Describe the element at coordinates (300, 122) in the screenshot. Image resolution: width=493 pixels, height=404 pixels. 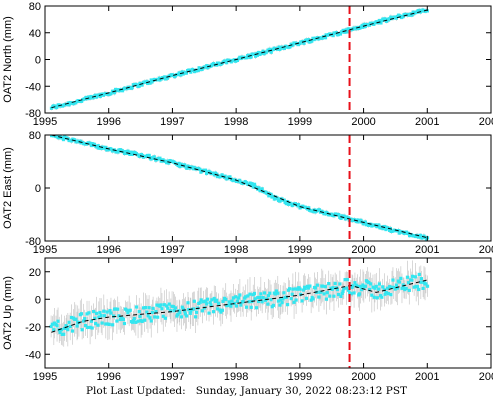
I see `x-tick-label: 1999` at that location.